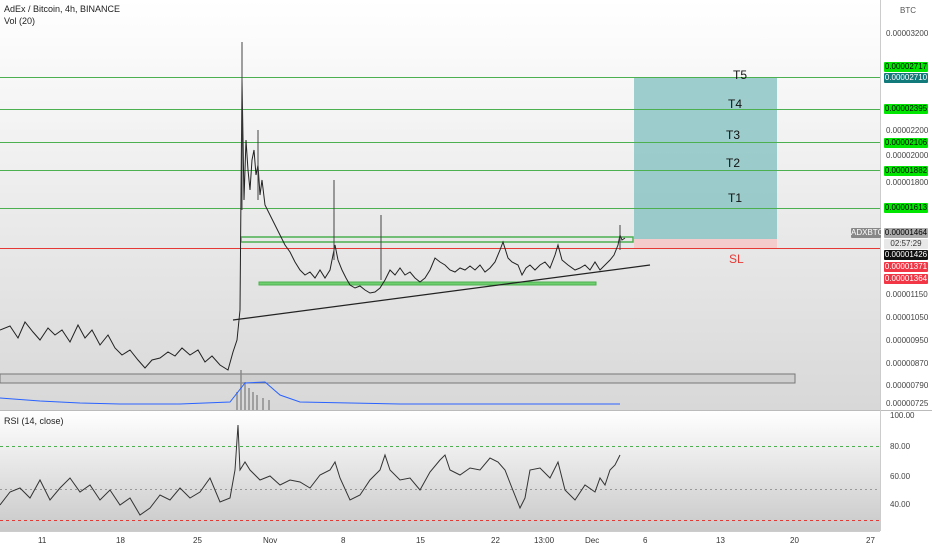  Describe the element at coordinates (907, 317) in the screenshot. I see `price-tick: 0.00001050` at that location.